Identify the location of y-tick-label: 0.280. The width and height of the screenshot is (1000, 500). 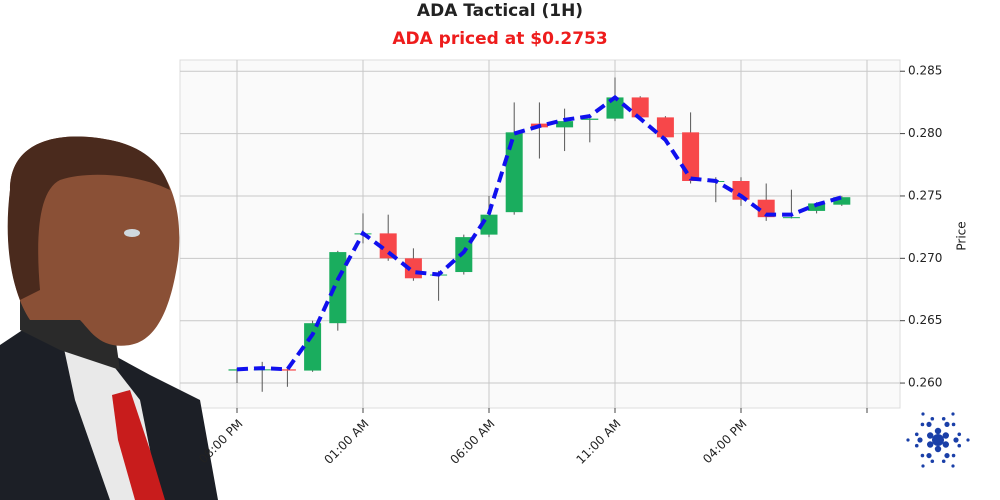
(925, 133).